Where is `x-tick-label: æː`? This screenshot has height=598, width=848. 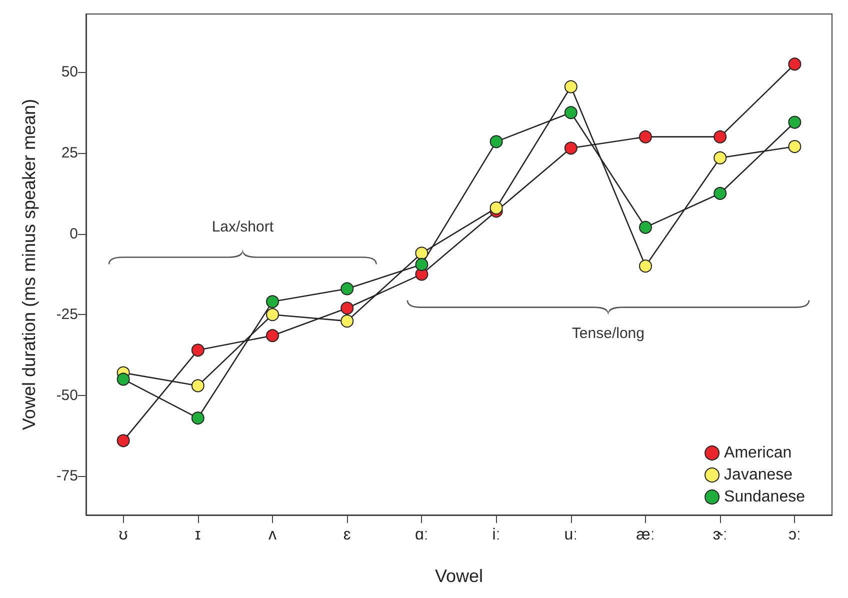 x-tick-label: æː is located at coordinates (645, 535).